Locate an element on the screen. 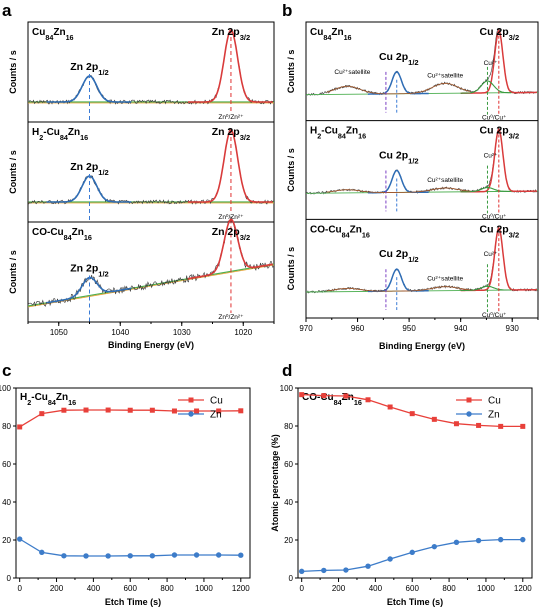 The image size is (541, 610). chart-title: H2-Cu84Zn16 is located at coordinates (48, 399).